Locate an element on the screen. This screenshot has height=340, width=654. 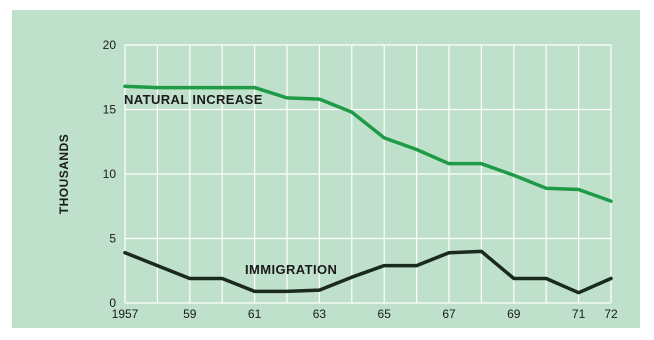
x-tick-label: 69 is located at coordinates (514, 314).